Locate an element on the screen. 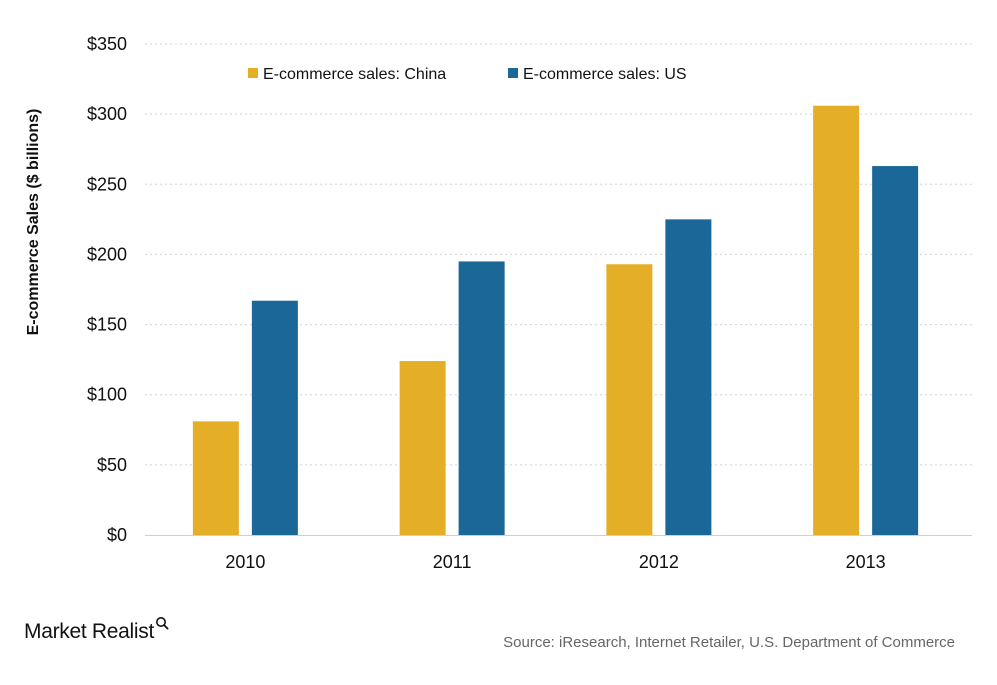 This screenshot has width=997, height=685. bar-us-2011 is located at coordinates (481, 398).